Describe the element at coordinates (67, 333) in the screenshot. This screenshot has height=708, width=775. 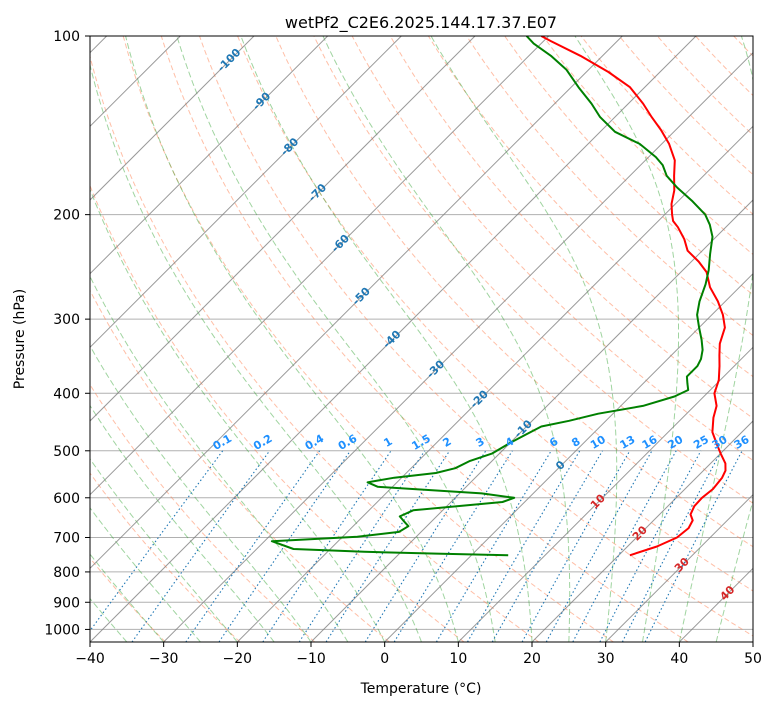
I see `y-axis: 100 200 300 400 500 600 700 800 900 1000` at that location.